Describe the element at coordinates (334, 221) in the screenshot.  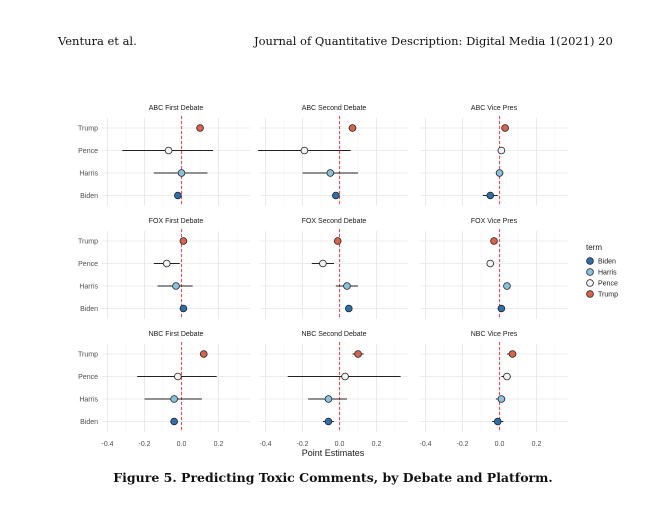
I see `panel-title: FOX Second Debate` at that location.